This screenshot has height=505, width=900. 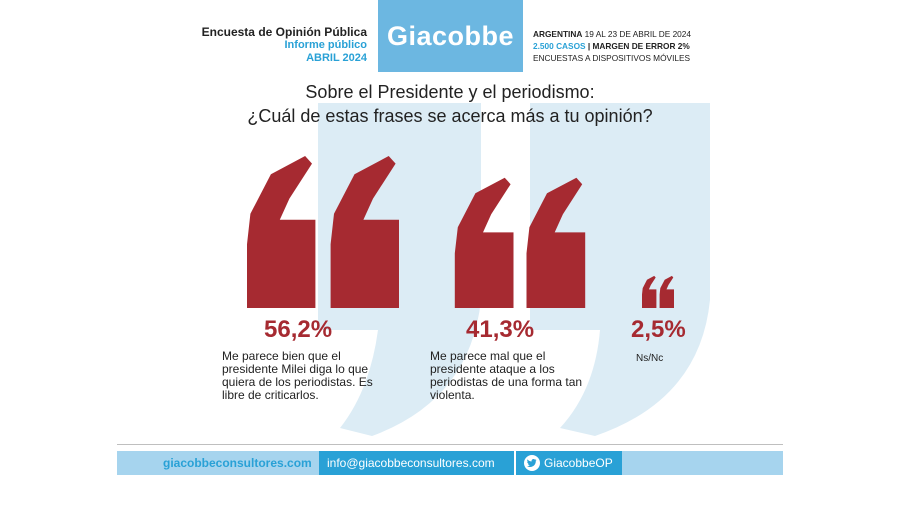 I want to click on email-link: info@giacobbeconsultores.com, so click(x=417, y=463).